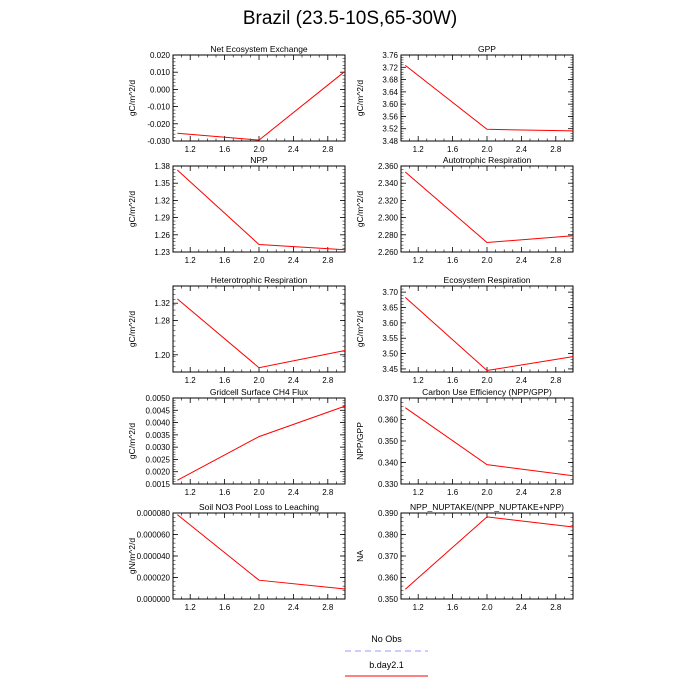 The image size is (700, 700). Describe the element at coordinates (160, 72) in the screenshot. I see `y-tick-label: 0.010` at that location.